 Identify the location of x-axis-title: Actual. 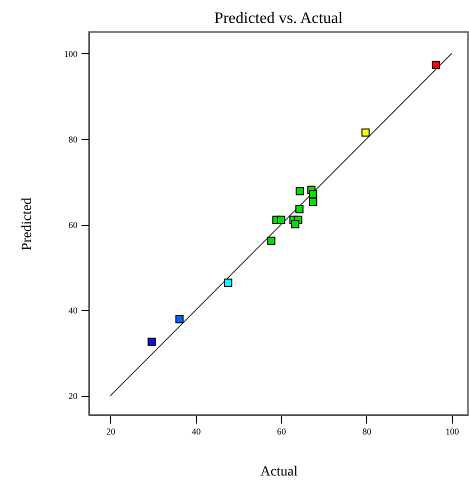
(279, 472).